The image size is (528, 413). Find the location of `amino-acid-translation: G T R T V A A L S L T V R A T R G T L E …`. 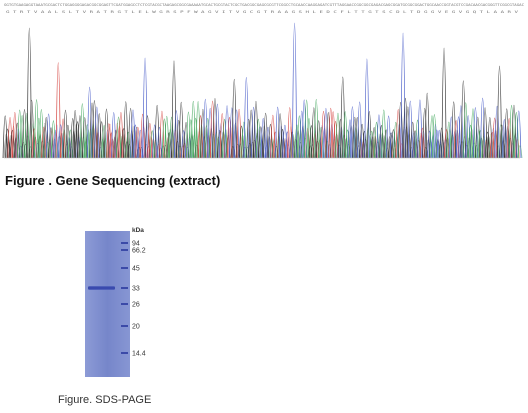

amino-acid-translation: G T R T V A A L S L T V R A T R G T L E … is located at coordinates (262, 12).